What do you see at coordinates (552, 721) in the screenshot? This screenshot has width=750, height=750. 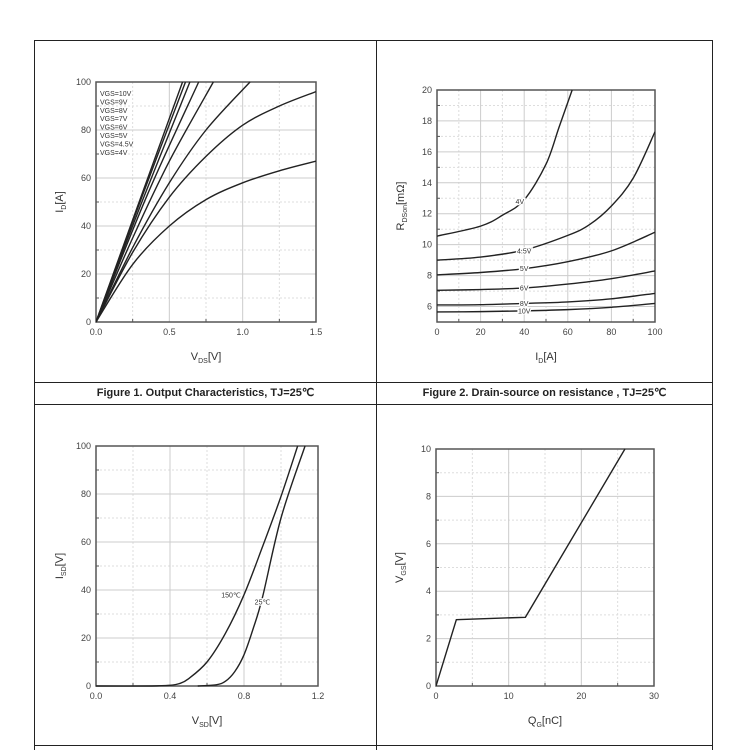 I see `axis-title-unit: [nC]` at bounding box center [552, 721].